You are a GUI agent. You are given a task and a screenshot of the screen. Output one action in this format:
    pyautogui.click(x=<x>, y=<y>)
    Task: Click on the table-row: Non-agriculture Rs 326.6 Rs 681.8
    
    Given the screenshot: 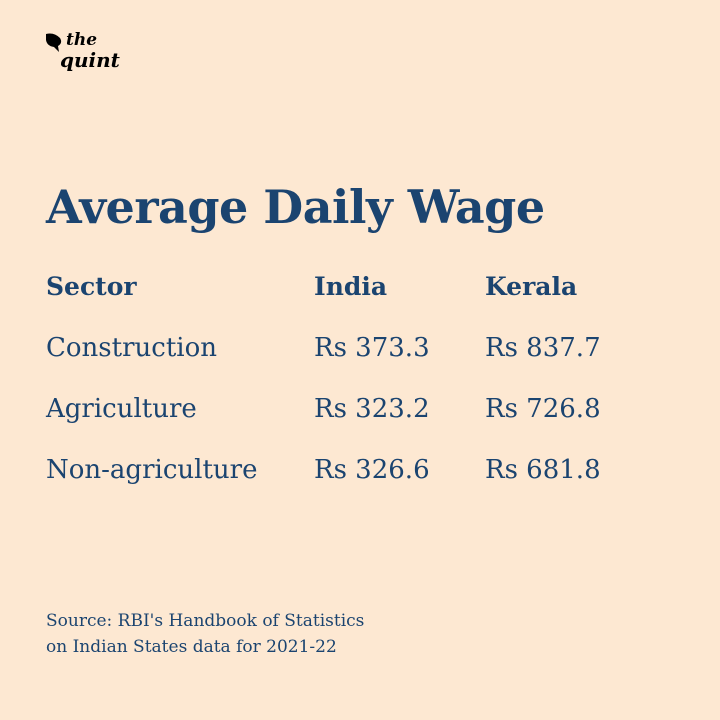 What is the action you would take?
    pyautogui.click(x=346, y=485)
    